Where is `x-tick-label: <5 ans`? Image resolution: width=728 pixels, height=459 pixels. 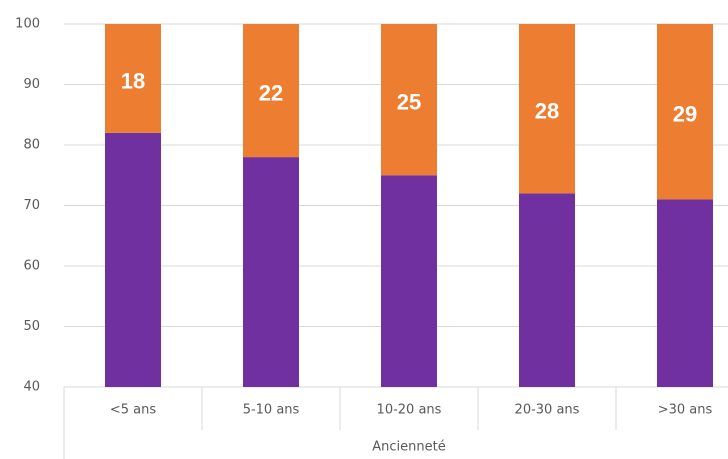
x-tick-label: <5 ans is located at coordinates (133, 410).